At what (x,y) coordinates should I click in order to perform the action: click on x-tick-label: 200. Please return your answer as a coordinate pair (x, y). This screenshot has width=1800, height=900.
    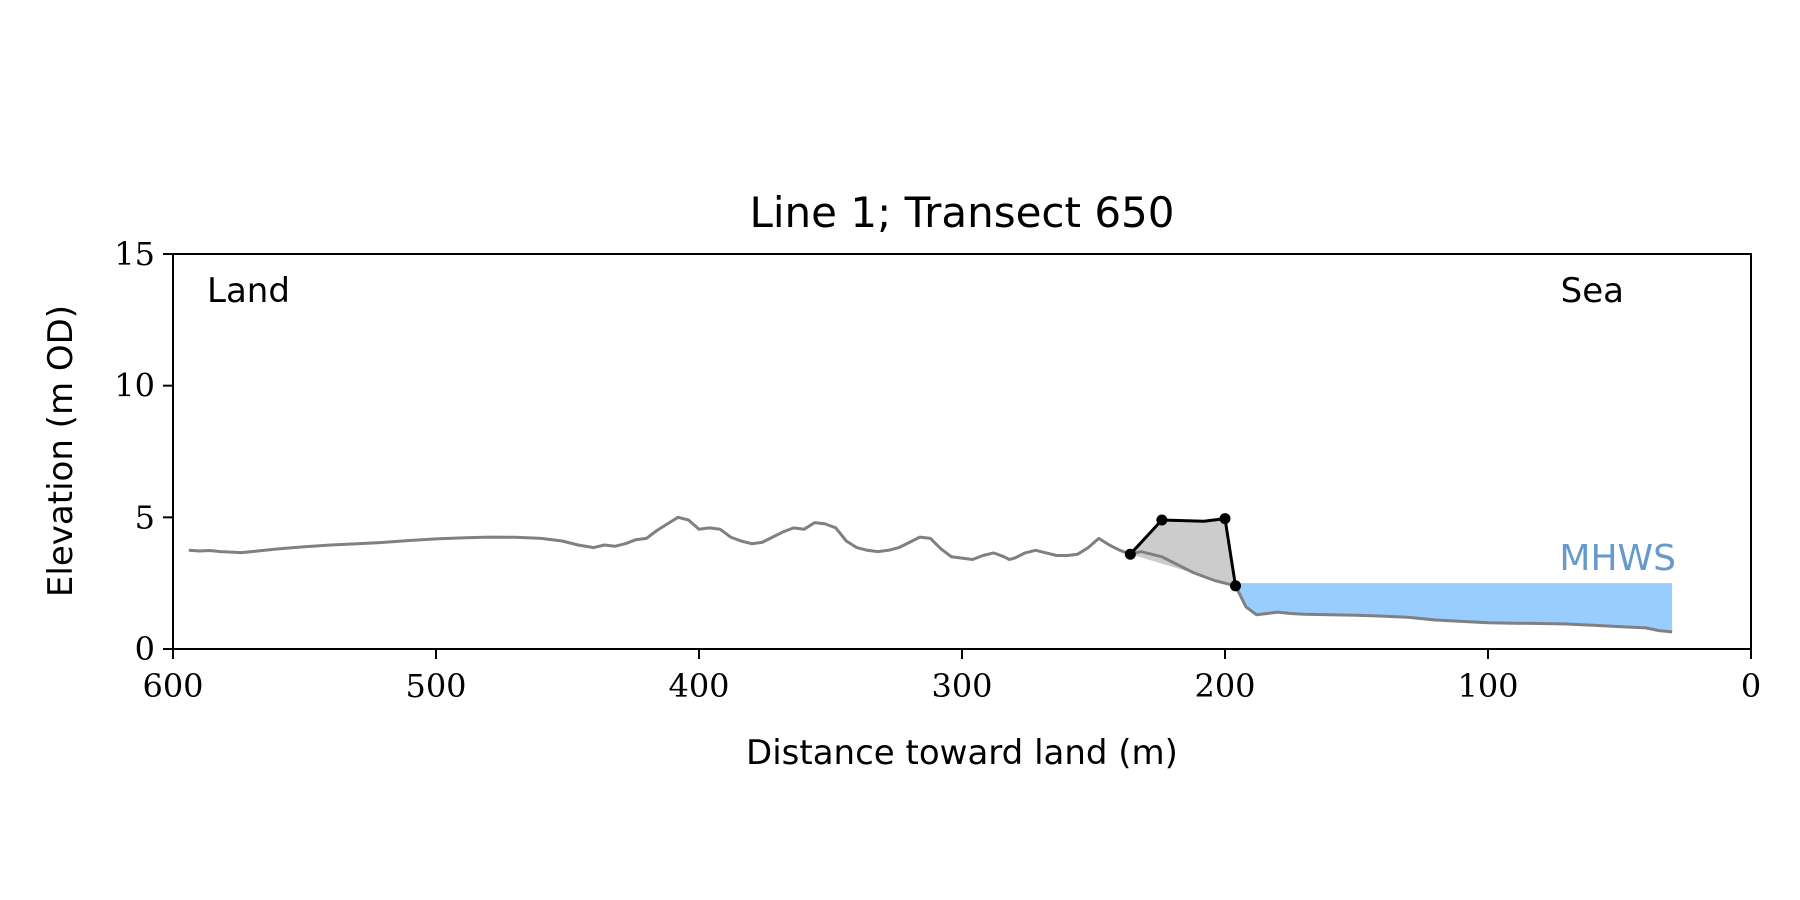
    Looking at the image, I should click on (1224, 686).